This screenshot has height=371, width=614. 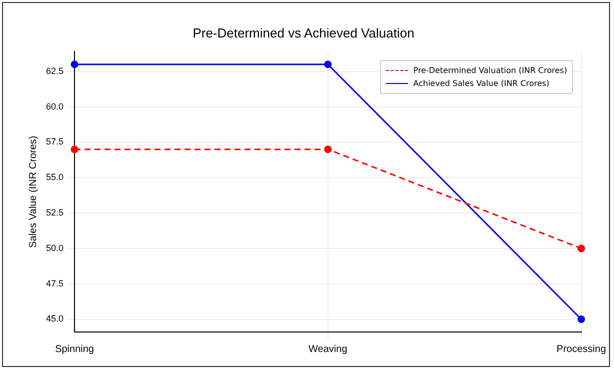 What do you see at coordinates (55, 141) in the screenshot?
I see `y-tick-label: 57.5` at bounding box center [55, 141].